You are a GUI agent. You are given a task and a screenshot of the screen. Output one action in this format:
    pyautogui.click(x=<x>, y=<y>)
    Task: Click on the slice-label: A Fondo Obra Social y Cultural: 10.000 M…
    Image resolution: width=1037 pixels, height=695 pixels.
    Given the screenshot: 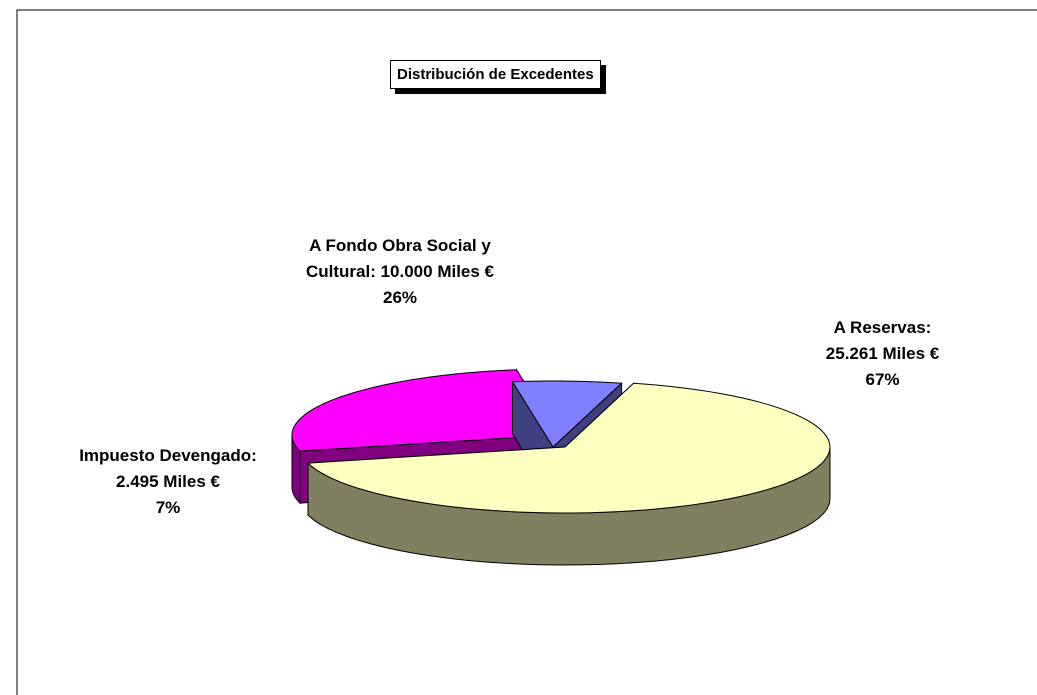 What is the action you would take?
    pyautogui.click(x=400, y=272)
    